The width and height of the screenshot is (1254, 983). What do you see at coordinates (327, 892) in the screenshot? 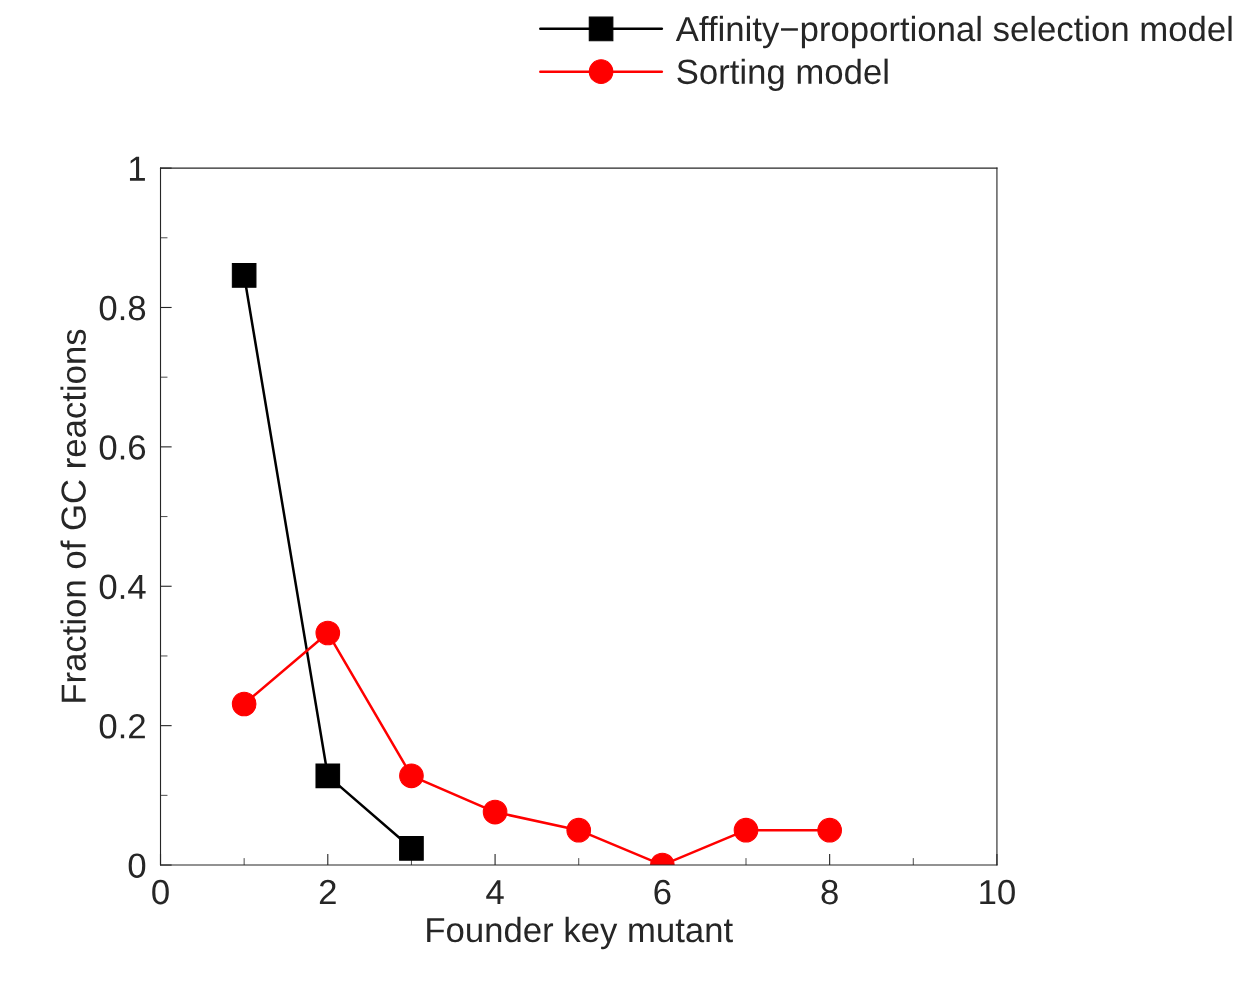
I see `x-tick-label: 2` at bounding box center [327, 892].